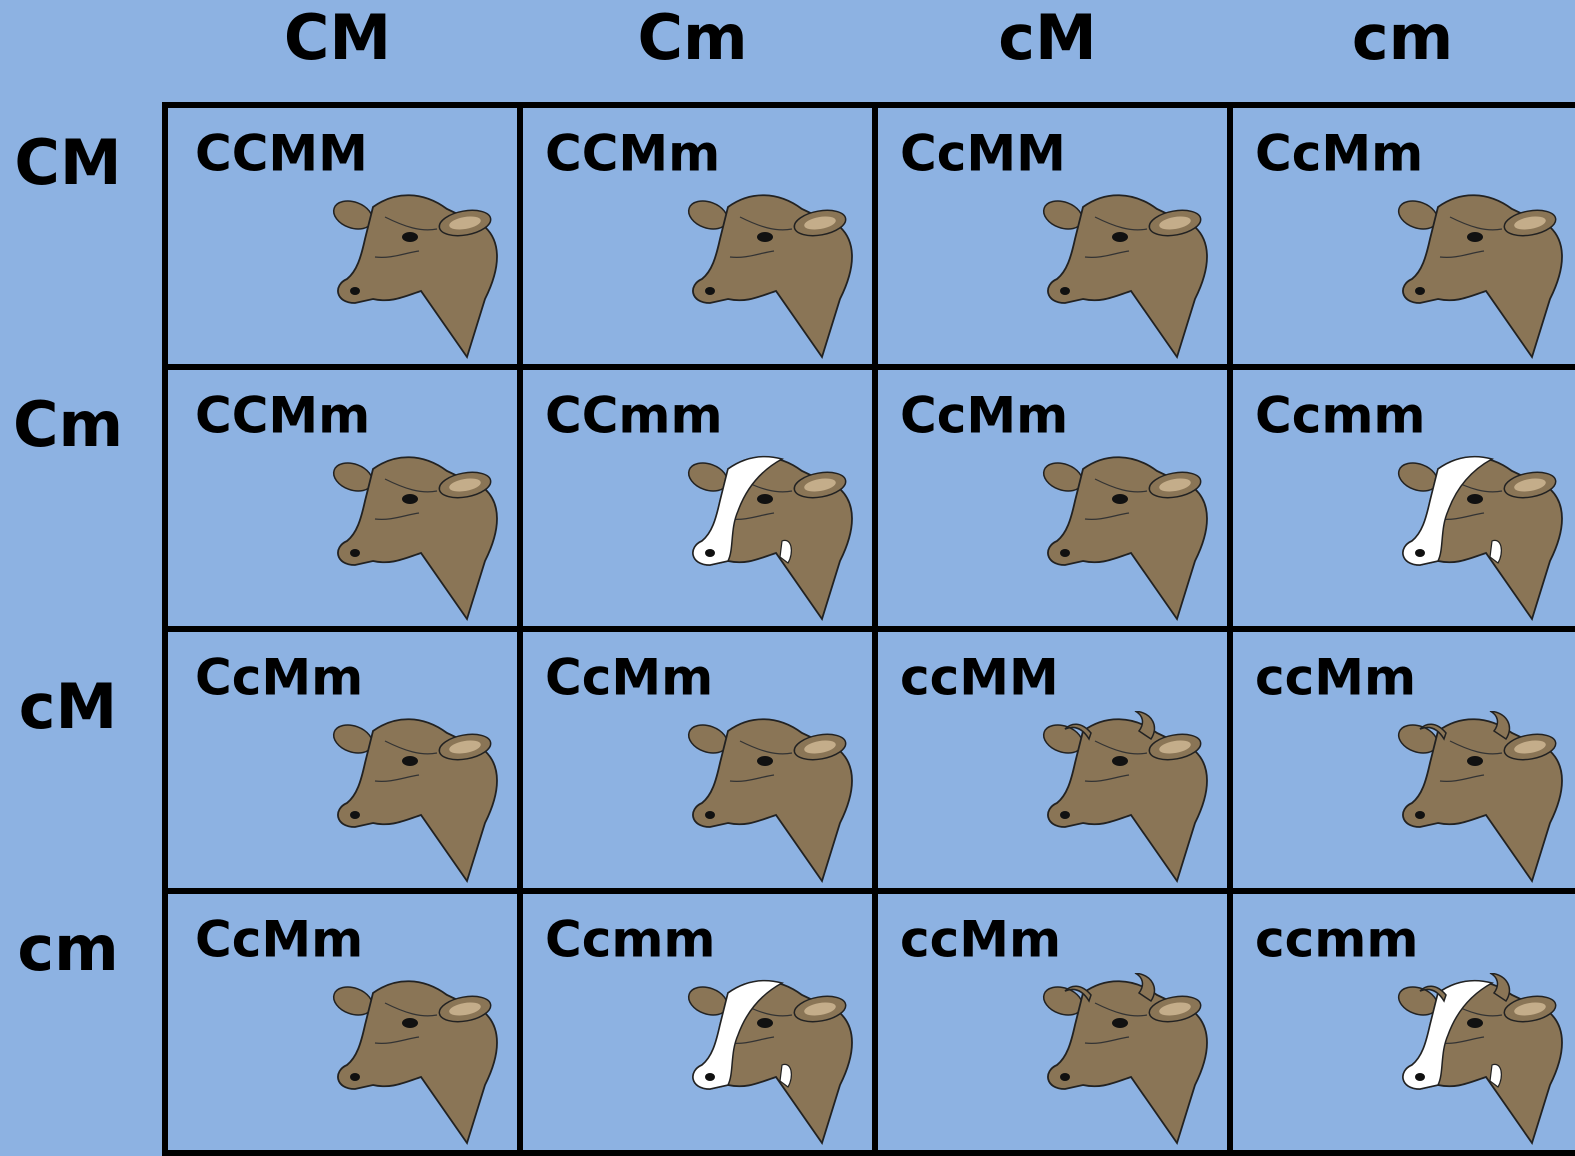  Describe the element at coordinates (979, 678) in the screenshot. I see `genotype-label: ccMM` at that location.